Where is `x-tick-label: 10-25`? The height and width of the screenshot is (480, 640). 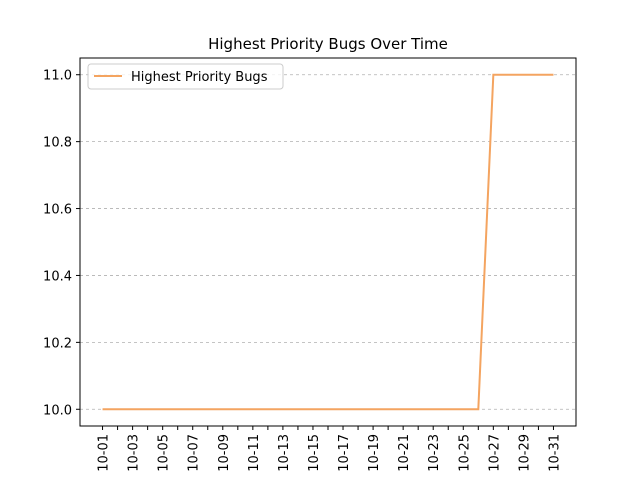
x-tick-label: 10-25 is located at coordinates (464, 453).